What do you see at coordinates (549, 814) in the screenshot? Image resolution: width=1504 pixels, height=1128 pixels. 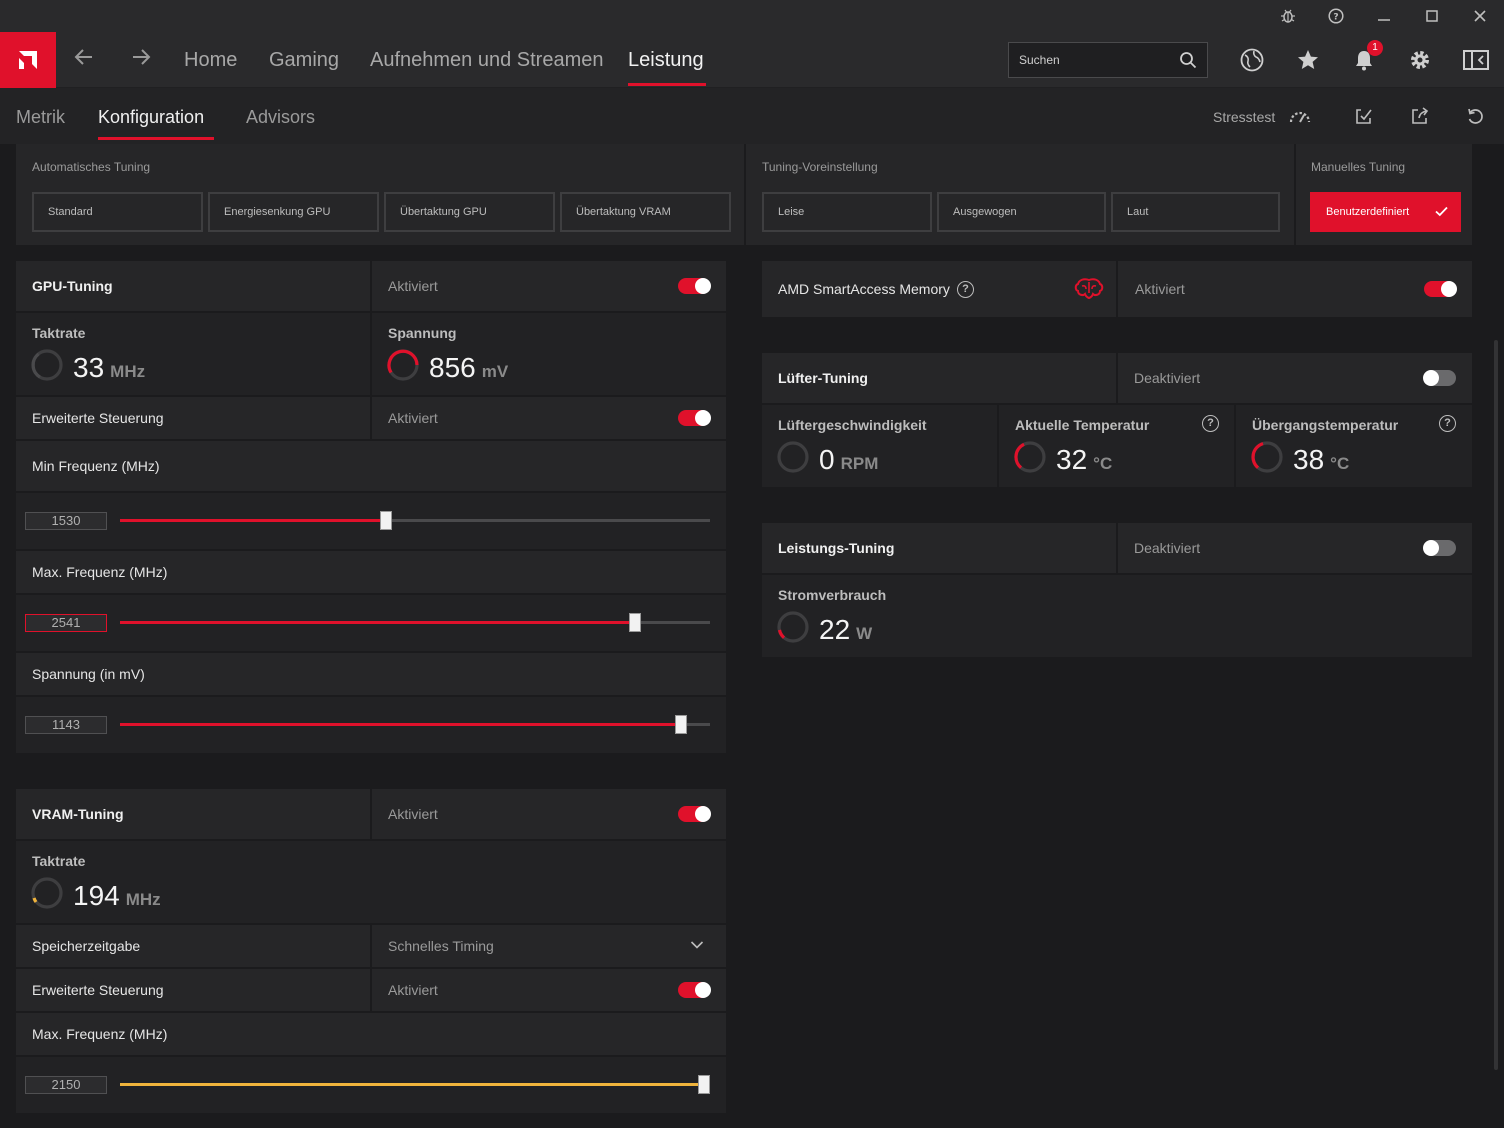 I see `vram-tuning-status-cell` at bounding box center [549, 814].